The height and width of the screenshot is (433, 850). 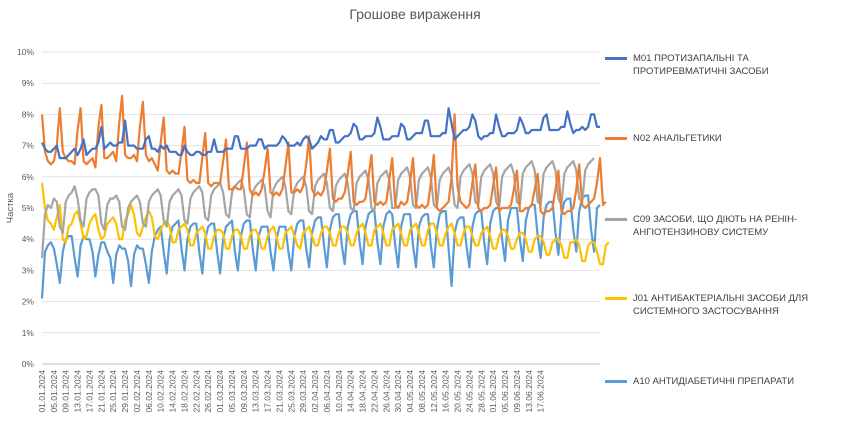 What do you see at coordinates (363, 391) in the screenshot?
I see `x-tick-label: 18.04.2024` at bounding box center [363, 391].